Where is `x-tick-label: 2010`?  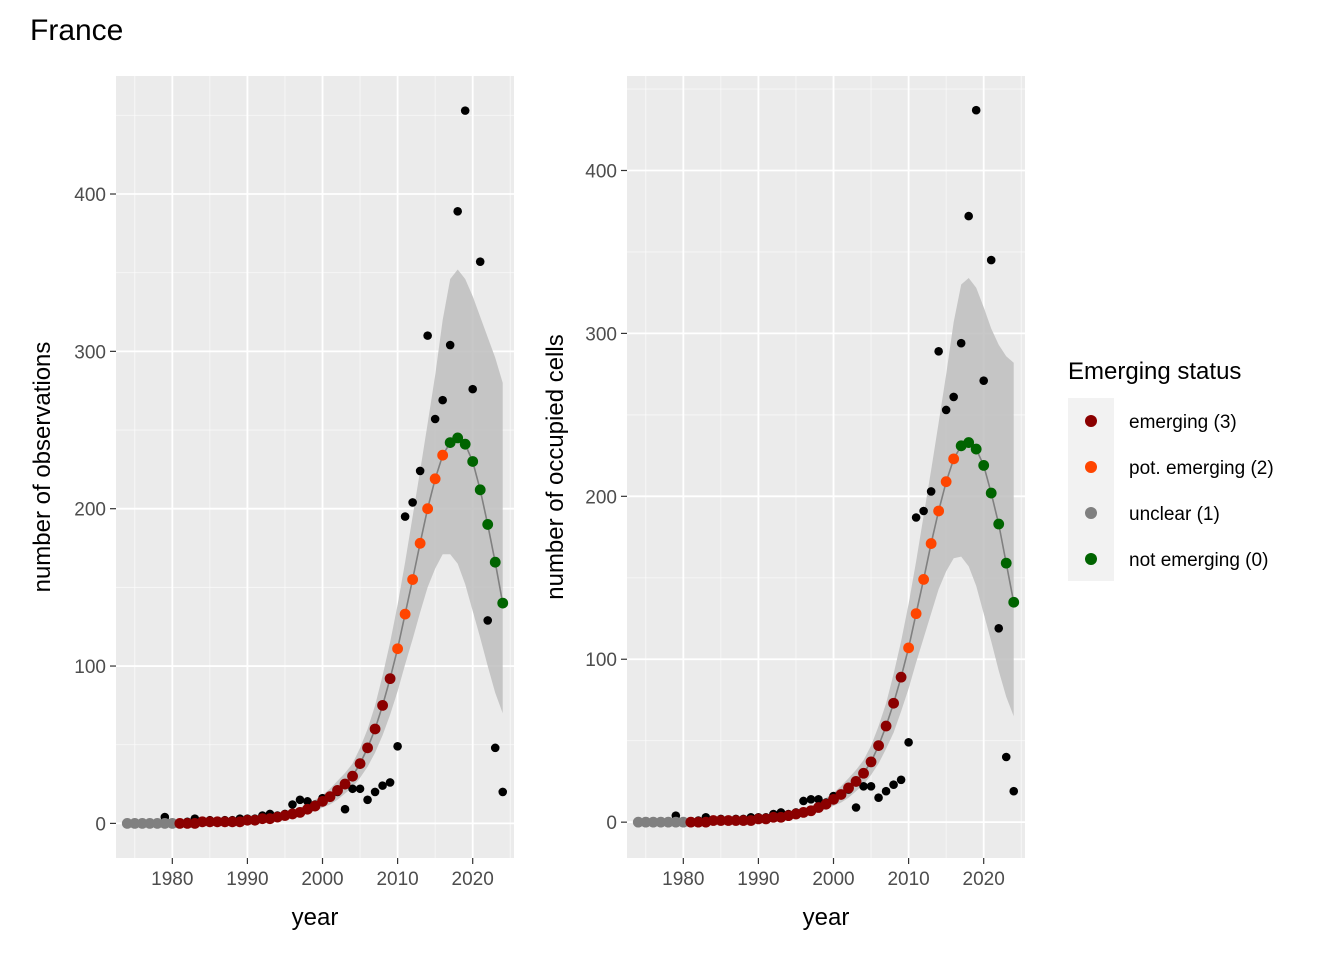 x-tick-label: 2010 is located at coordinates (397, 879).